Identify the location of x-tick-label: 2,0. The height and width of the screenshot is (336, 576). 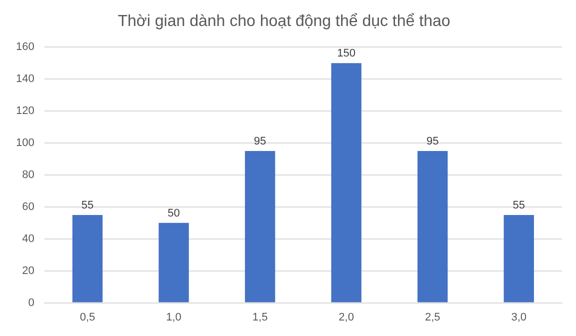
(346, 317).